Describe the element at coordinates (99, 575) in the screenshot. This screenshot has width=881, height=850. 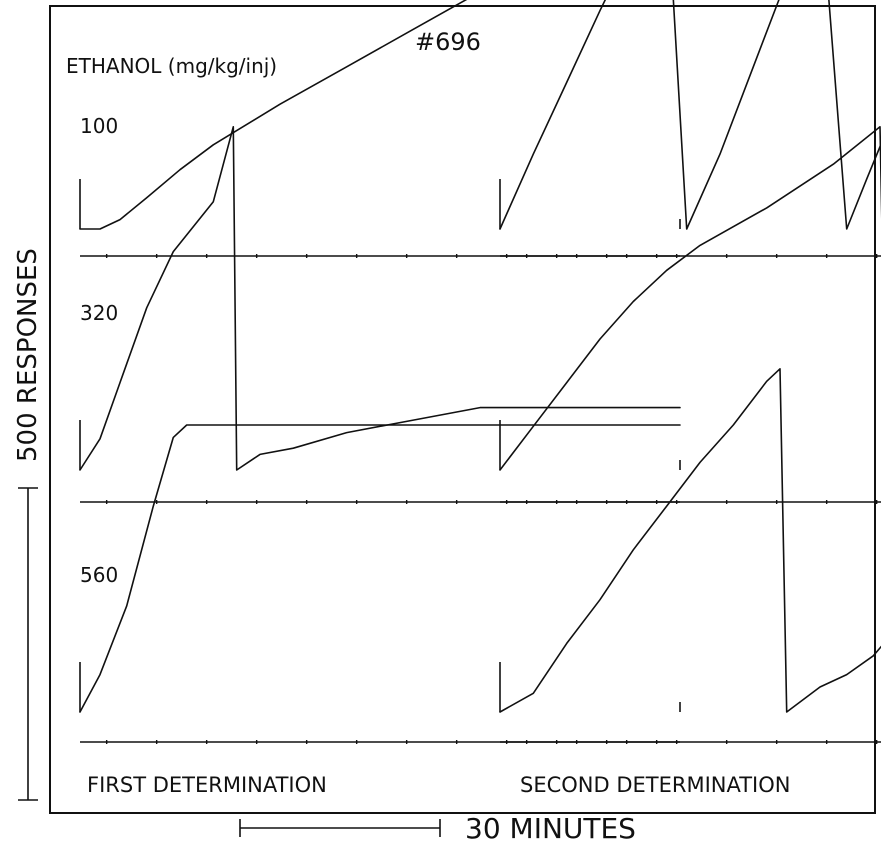
I see `dose-label-560: 560` at that location.